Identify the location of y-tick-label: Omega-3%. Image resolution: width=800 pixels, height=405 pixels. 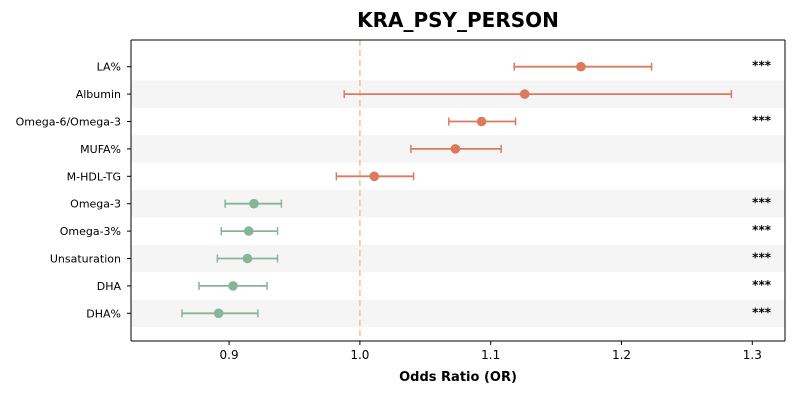
(90, 231).